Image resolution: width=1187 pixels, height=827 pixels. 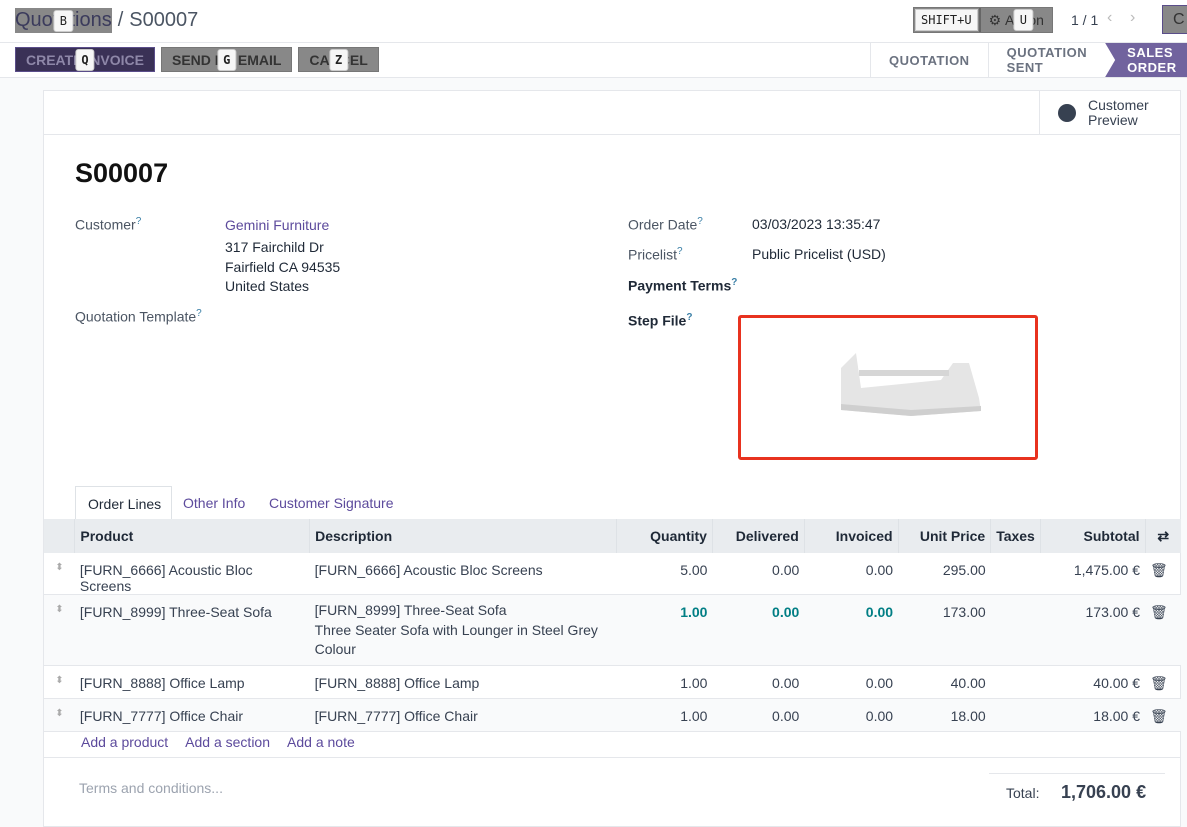 What do you see at coordinates (683, 285) in the screenshot?
I see `payment-terms-label: Payment Terms?` at bounding box center [683, 285].